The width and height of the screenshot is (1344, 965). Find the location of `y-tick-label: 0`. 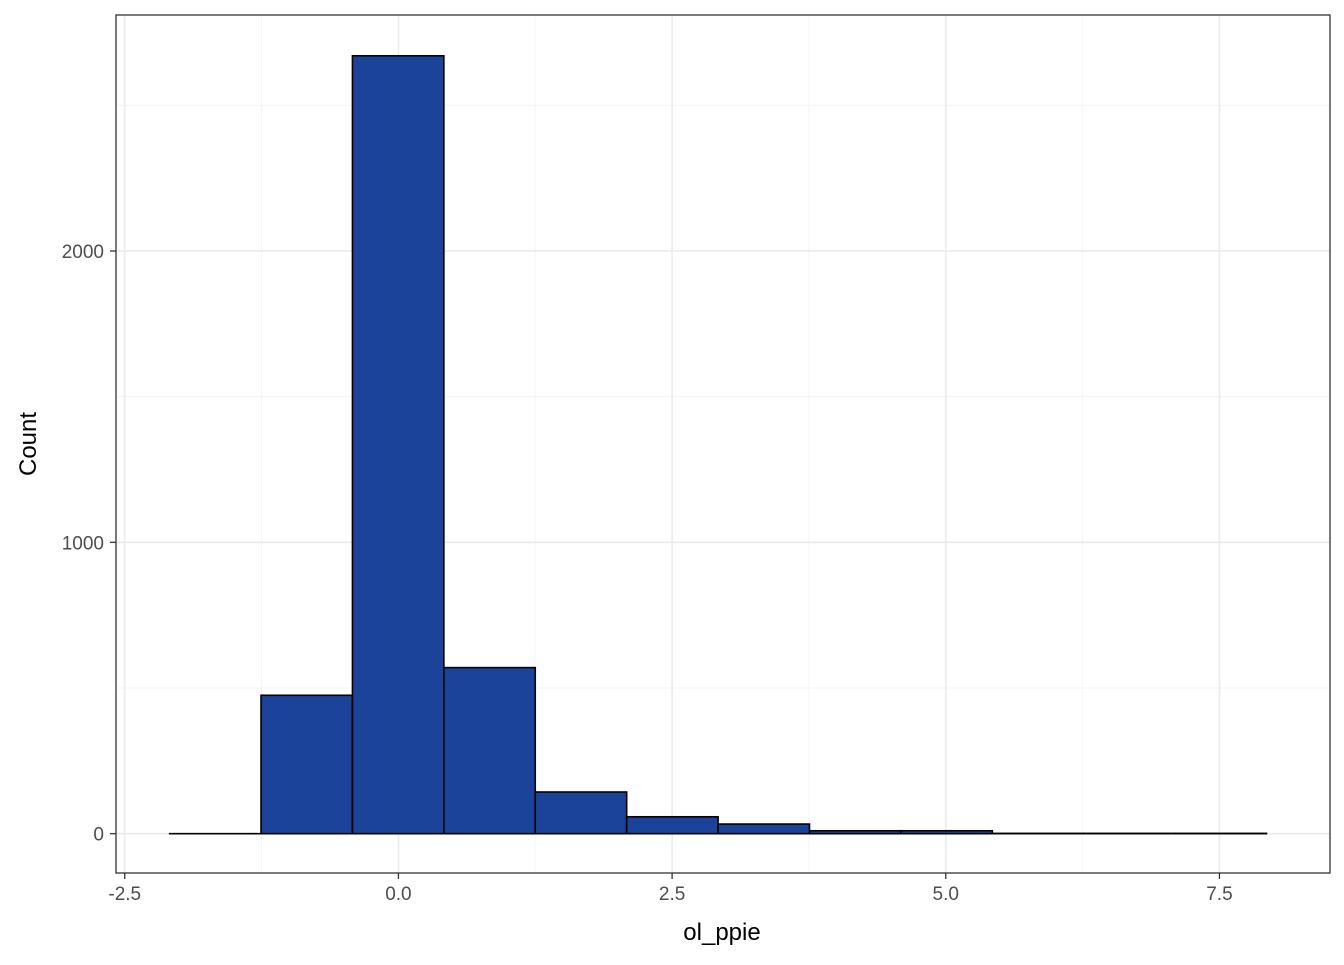

y-tick-label: 0 is located at coordinates (98, 835).